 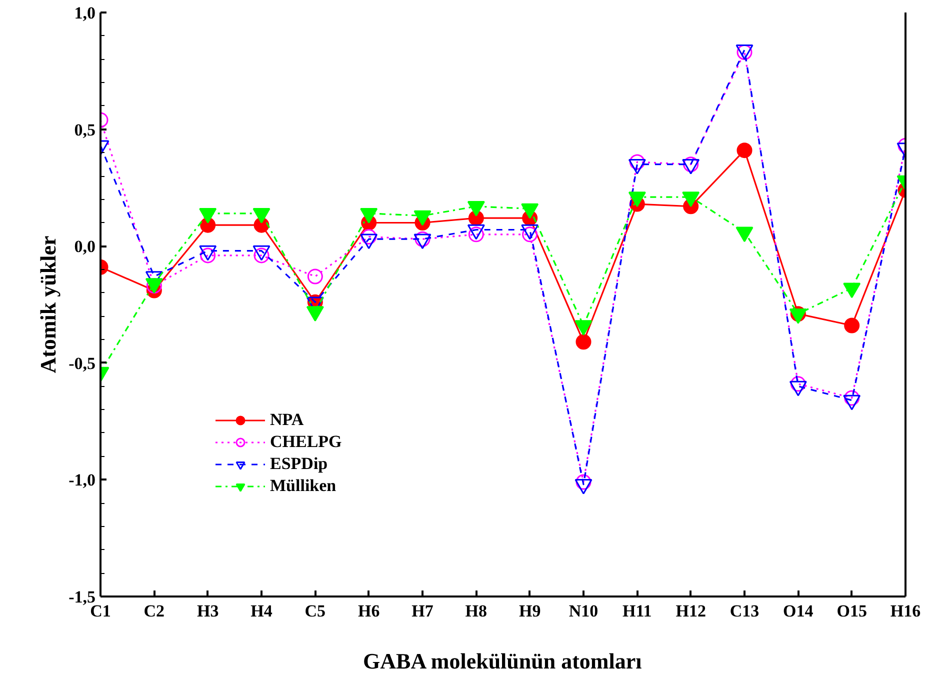 What do you see at coordinates (306, 442) in the screenshot?
I see `legend-label: CHELPG` at bounding box center [306, 442].